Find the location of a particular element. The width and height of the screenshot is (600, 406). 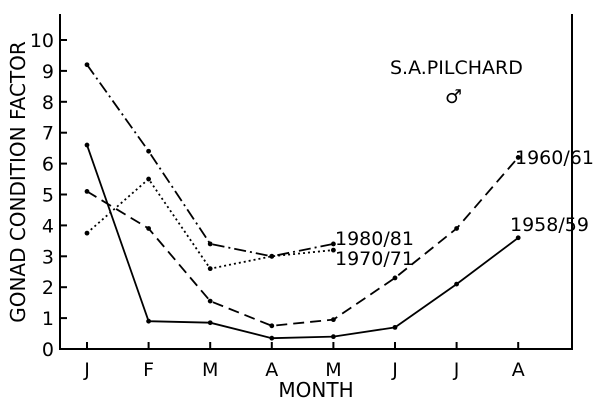

y-ticks: 0 1 2 3 4 5 6 7 8 9 10 is located at coordinates (48, 195).